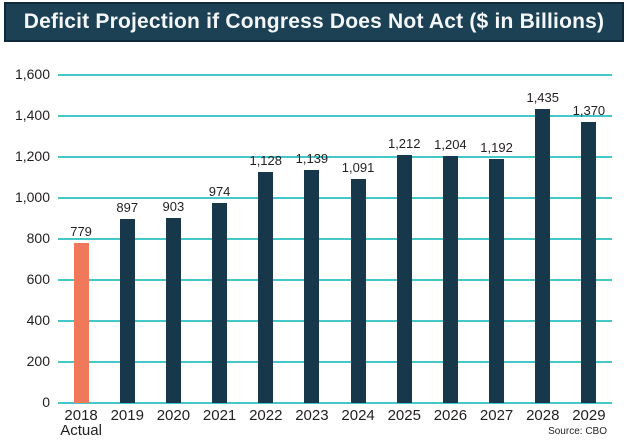  What do you see at coordinates (404, 278) in the screenshot?
I see `bar-2025` at bounding box center [404, 278].